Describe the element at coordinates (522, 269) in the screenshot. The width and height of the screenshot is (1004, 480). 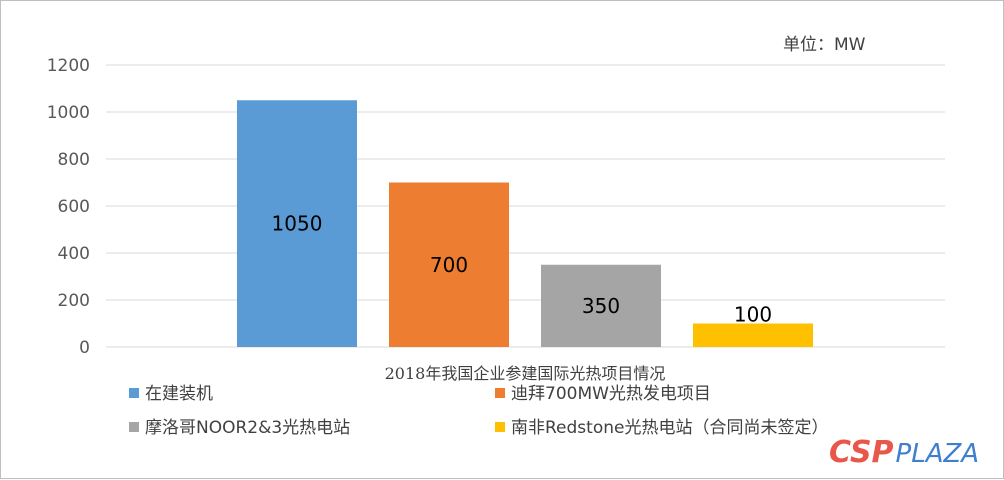
I see `data-labels: 1050 700 350 100` at that location.